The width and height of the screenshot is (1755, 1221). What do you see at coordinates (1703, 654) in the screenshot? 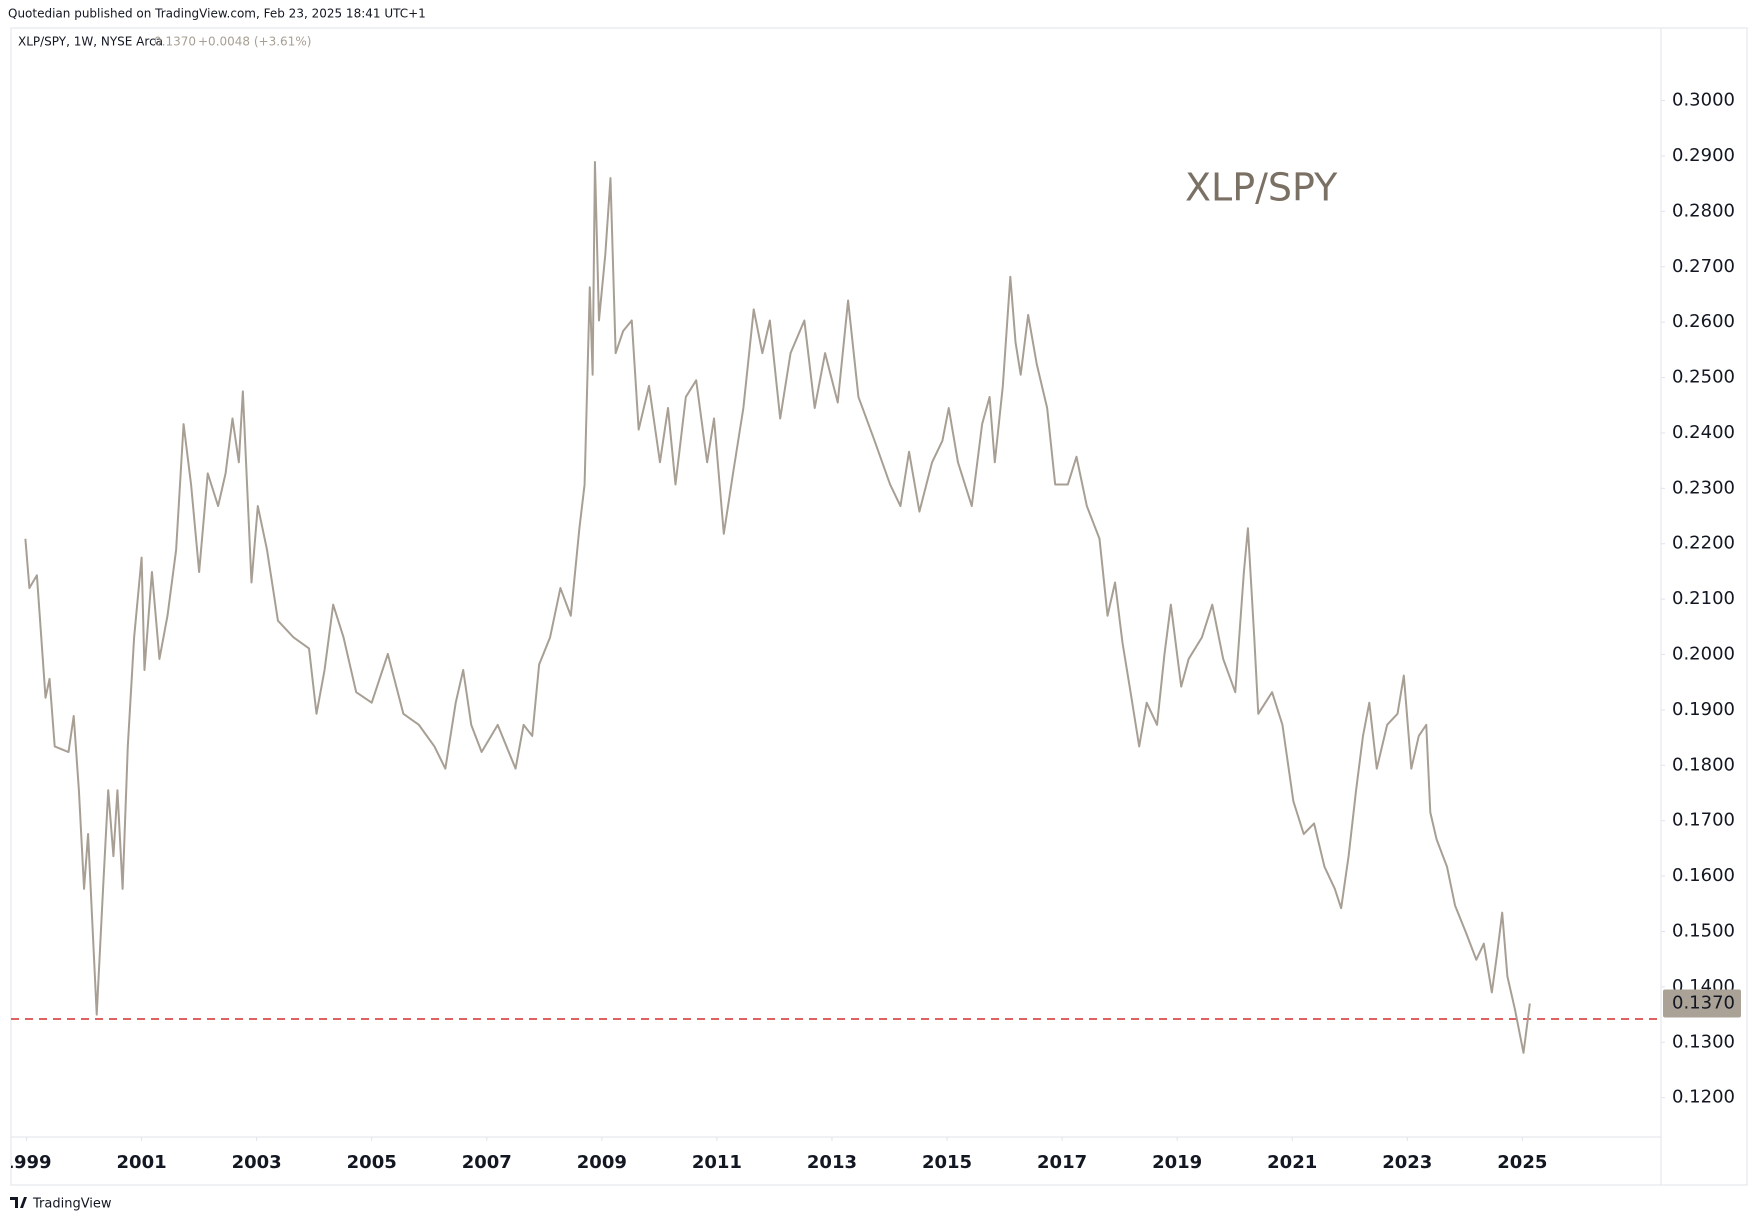
I see `y-tick-label: 0.2000` at bounding box center [1703, 654].